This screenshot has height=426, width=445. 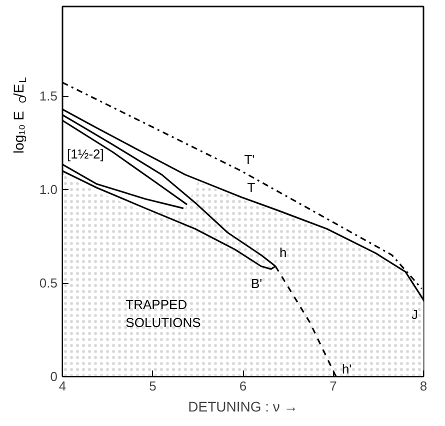 What do you see at coordinates (243, 406) in the screenshot?
I see `x-axis-title: DETUNING : ν →` at bounding box center [243, 406].